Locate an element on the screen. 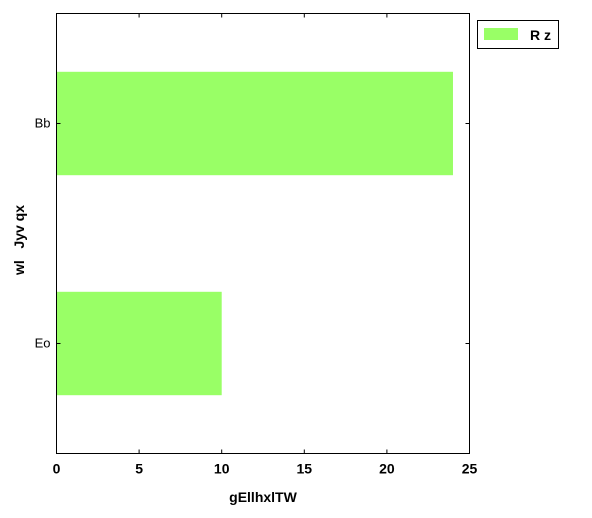 Image resolution: width=592 pixels, height=518 pixels. x-tick-label: 10 is located at coordinates (222, 469).